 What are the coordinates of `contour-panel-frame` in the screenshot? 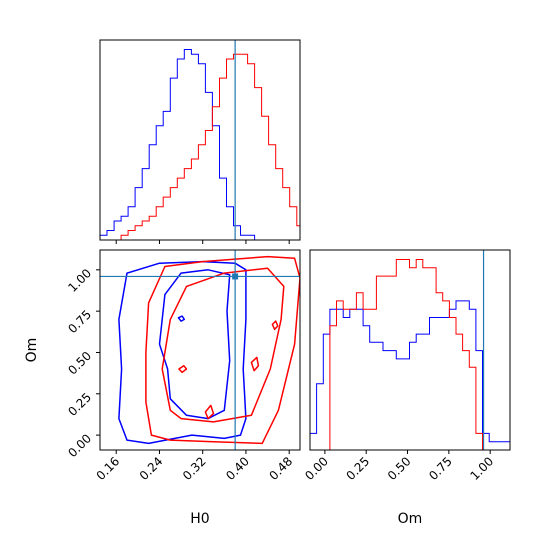 It's located at (200, 350).